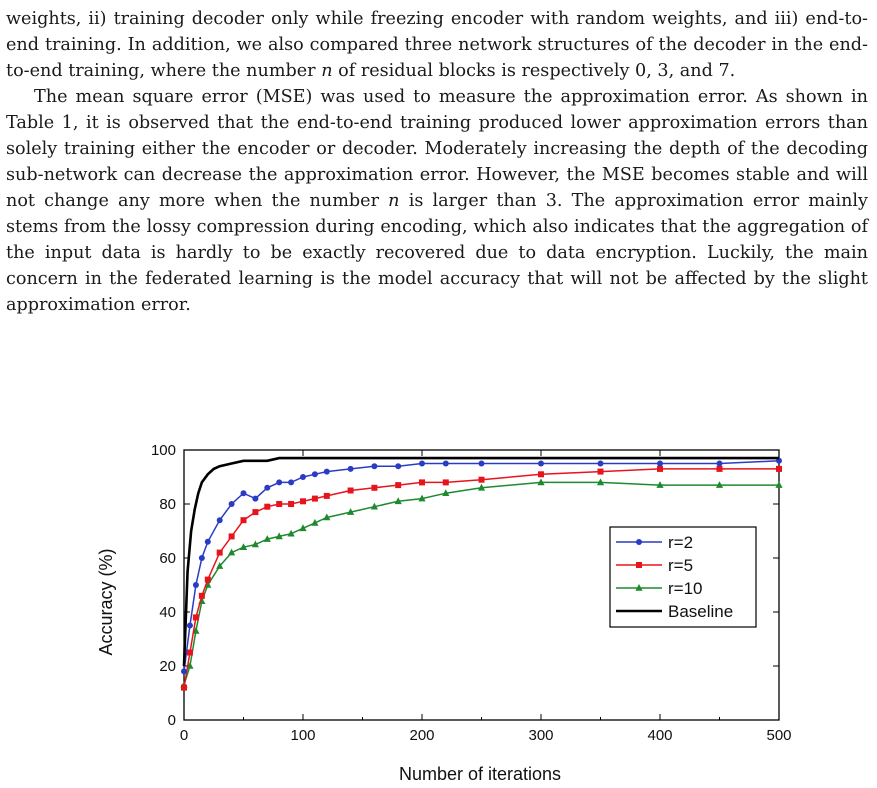 Image resolution: width=877 pixels, height=788 pixels. What do you see at coordinates (778, 735) in the screenshot?
I see `x-tick-label: 500` at bounding box center [778, 735].